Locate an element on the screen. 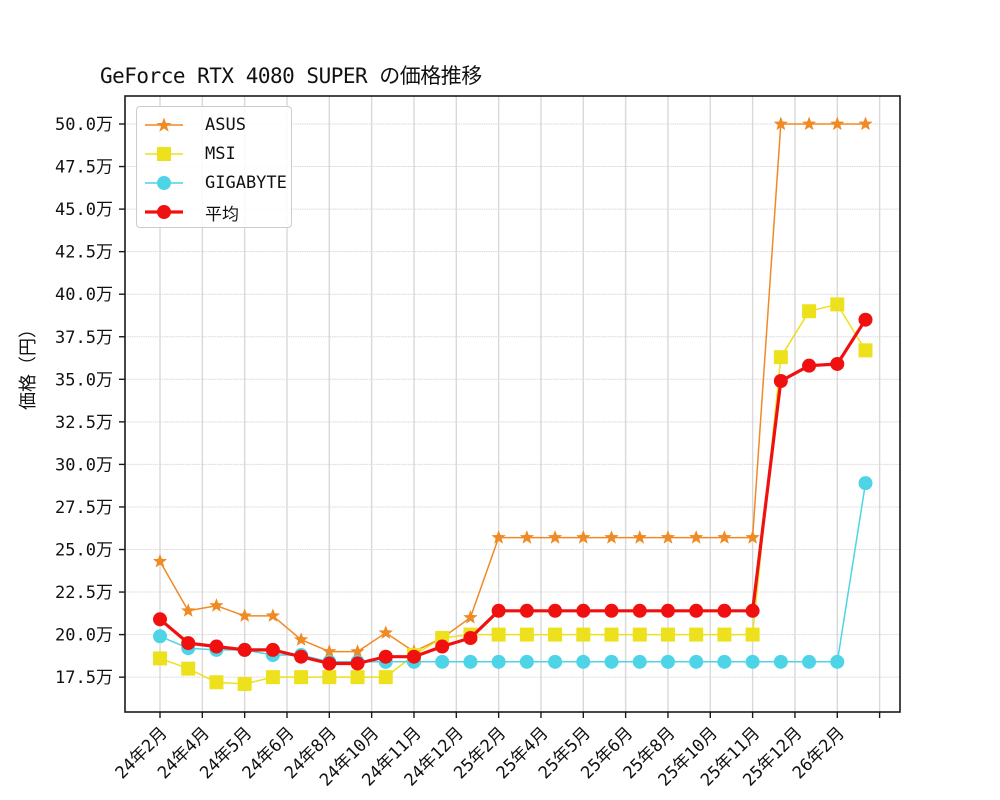  y-tick-label: 20.0万 is located at coordinates (84, 636).